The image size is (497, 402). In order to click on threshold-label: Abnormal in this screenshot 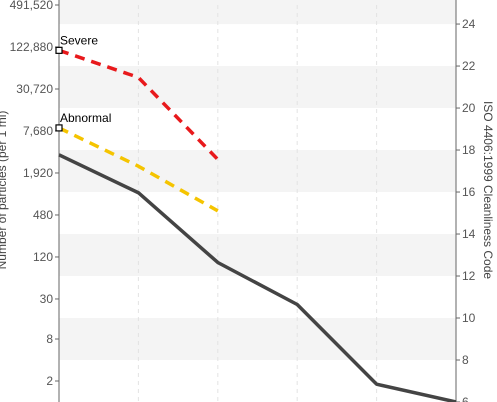, I will do `click(85, 118)`.